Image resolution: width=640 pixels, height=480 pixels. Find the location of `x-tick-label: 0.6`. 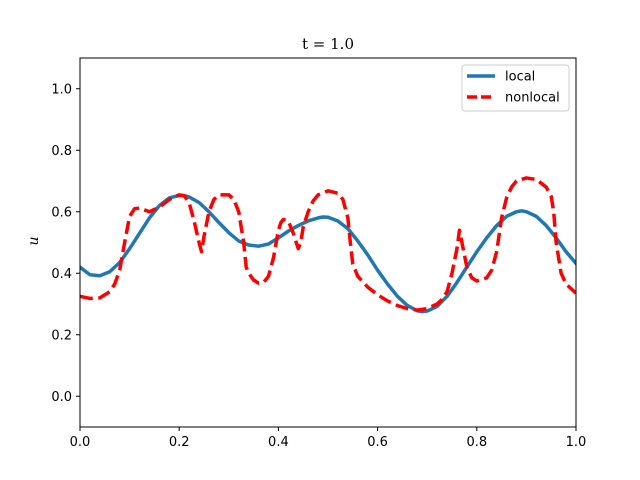

x-tick-label: 0.6 is located at coordinates (377, 442).